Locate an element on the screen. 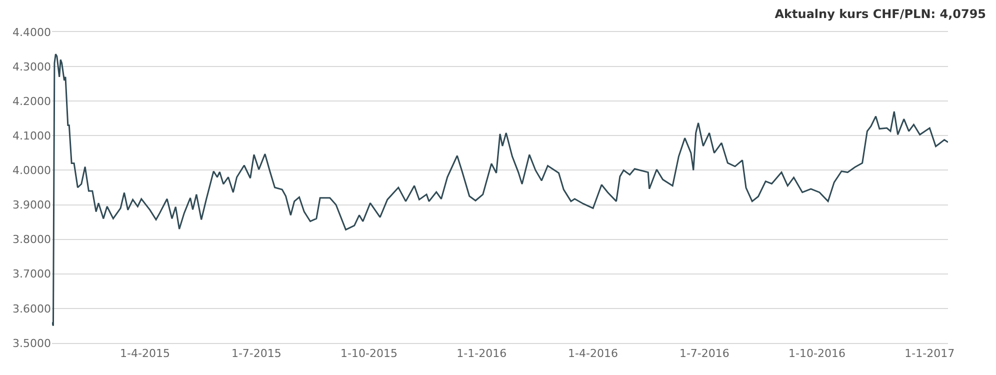  y-tick-label: 4.1000 is located at coordinates (31, 136).